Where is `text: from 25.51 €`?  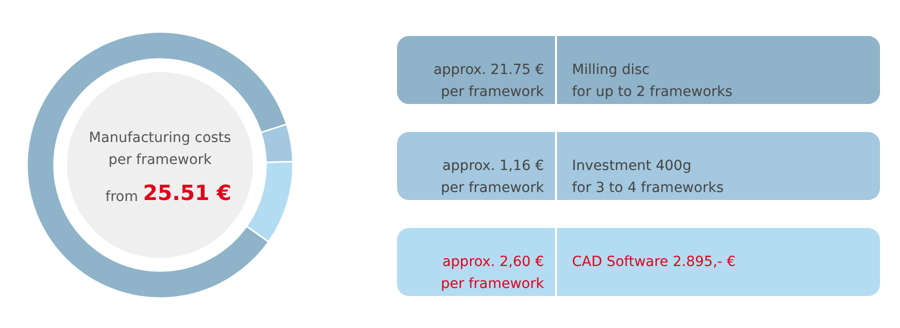
text: from 25.51 € is located at coordinates (168, 193).